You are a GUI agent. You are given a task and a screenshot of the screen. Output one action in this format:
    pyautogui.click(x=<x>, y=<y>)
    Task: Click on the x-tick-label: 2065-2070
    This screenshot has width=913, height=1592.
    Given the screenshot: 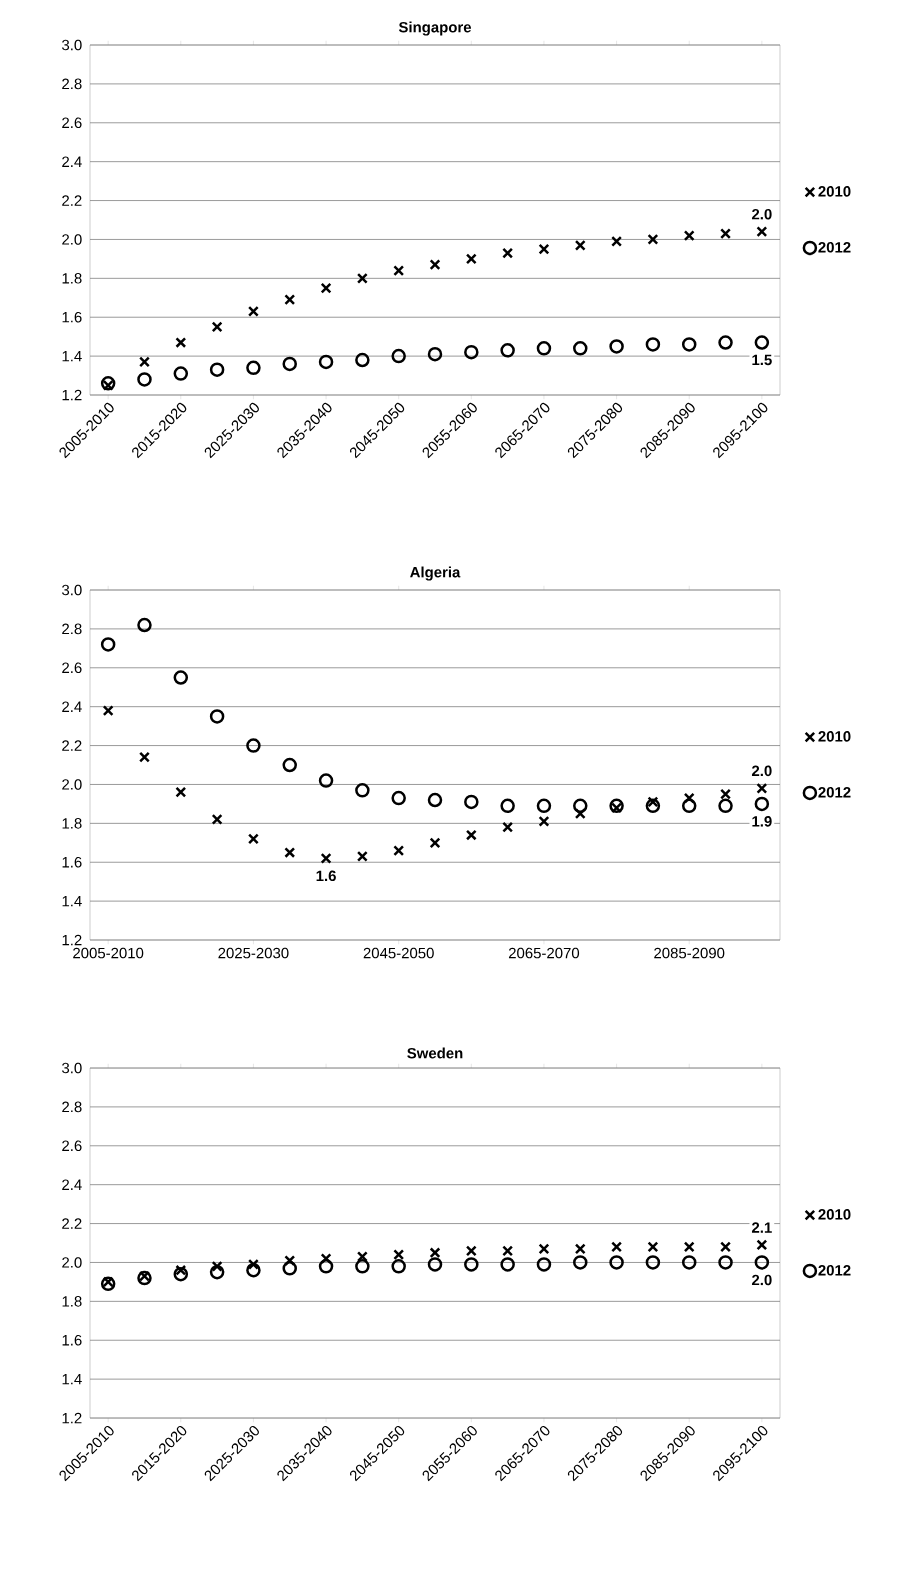 What is the action you would take?
    pyautogui.click(x=544, y=953)
    